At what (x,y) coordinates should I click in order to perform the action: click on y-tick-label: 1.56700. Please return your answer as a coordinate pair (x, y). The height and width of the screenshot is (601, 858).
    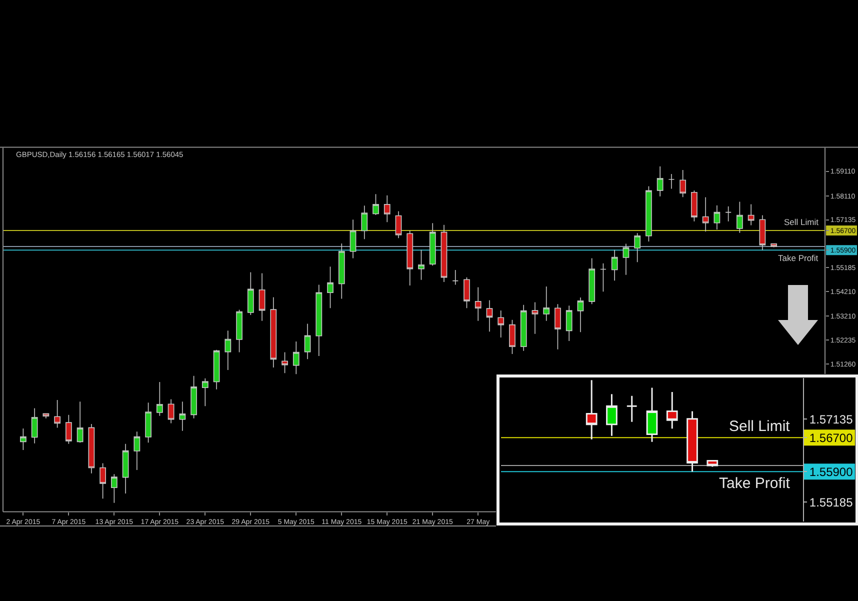
    Looking at the image, I should click on (831, 437).